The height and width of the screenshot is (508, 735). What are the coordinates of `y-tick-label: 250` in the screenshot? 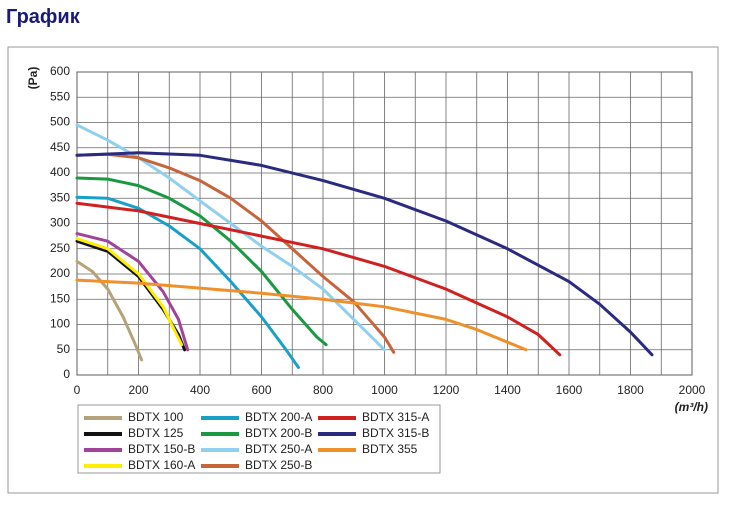 It's located at (60, 248).